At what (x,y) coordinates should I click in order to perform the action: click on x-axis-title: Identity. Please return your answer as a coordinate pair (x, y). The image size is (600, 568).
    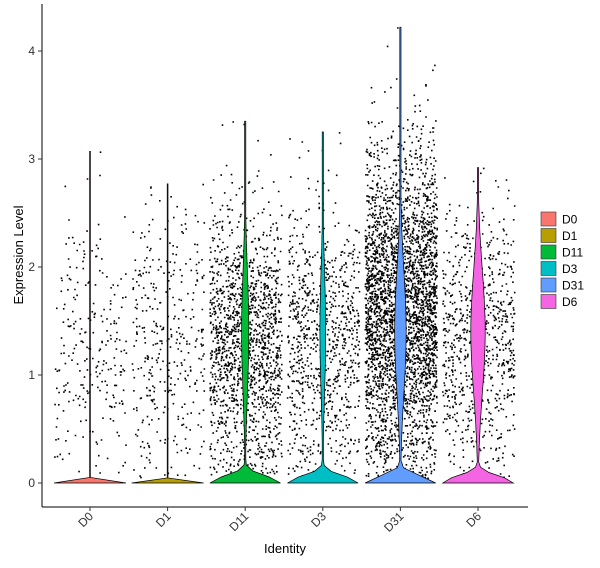
    Looking at the image, I should click on (285, 548).